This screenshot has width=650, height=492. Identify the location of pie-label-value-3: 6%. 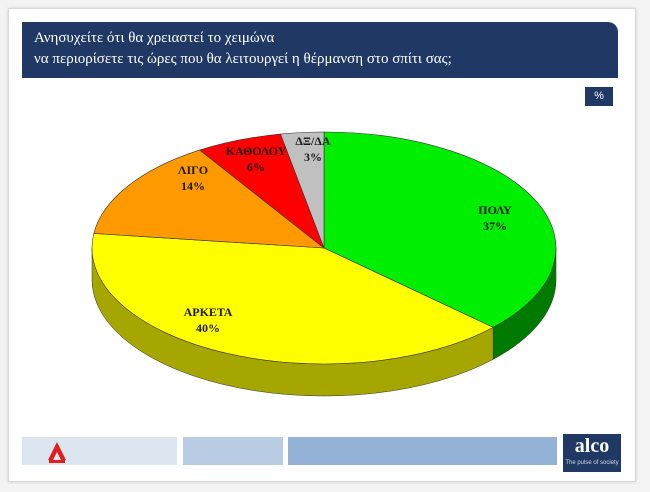
(256, 167).